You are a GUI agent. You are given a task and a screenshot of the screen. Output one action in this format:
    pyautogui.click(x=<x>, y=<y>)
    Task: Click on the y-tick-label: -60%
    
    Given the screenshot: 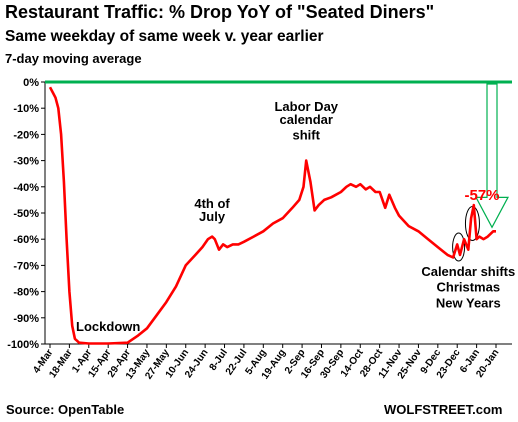 What is the action you would take?
    pyautogui.click(x=26, y=240)
    